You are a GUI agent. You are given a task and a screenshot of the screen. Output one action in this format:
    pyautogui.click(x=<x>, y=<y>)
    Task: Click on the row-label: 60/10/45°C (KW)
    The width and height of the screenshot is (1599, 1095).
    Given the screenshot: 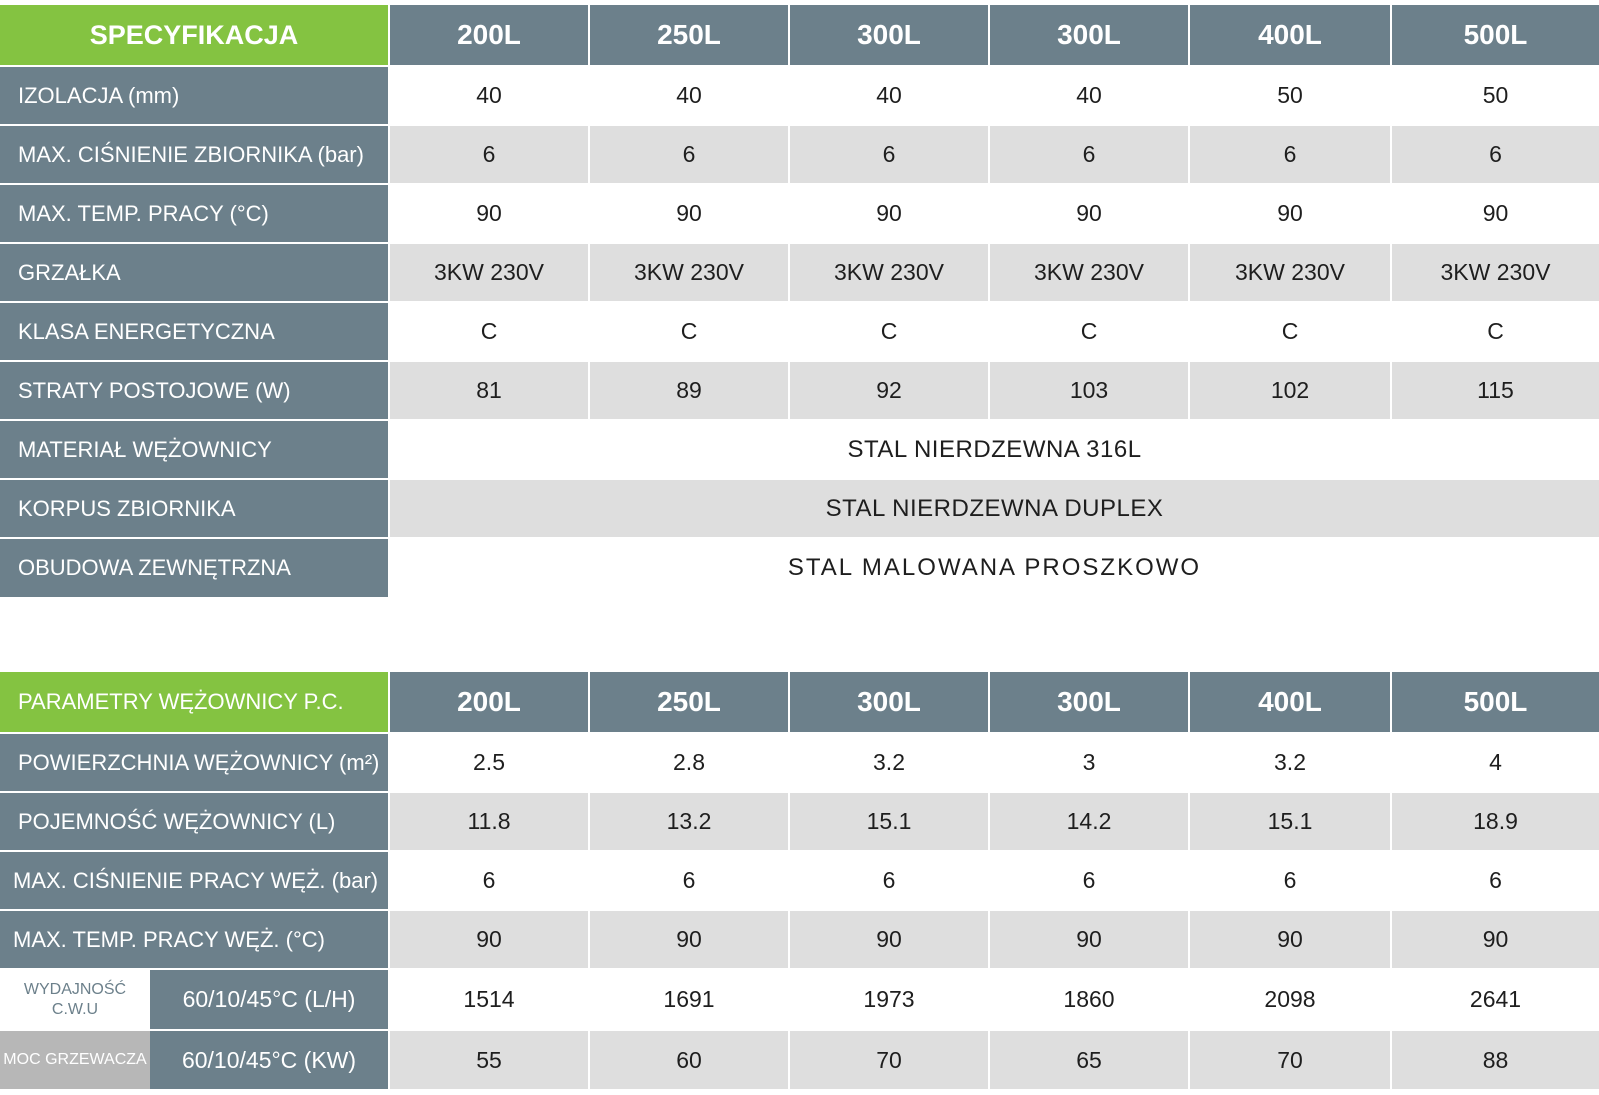 What is the action you would take?
    pyautogui.click(x=270, y=1059)
    